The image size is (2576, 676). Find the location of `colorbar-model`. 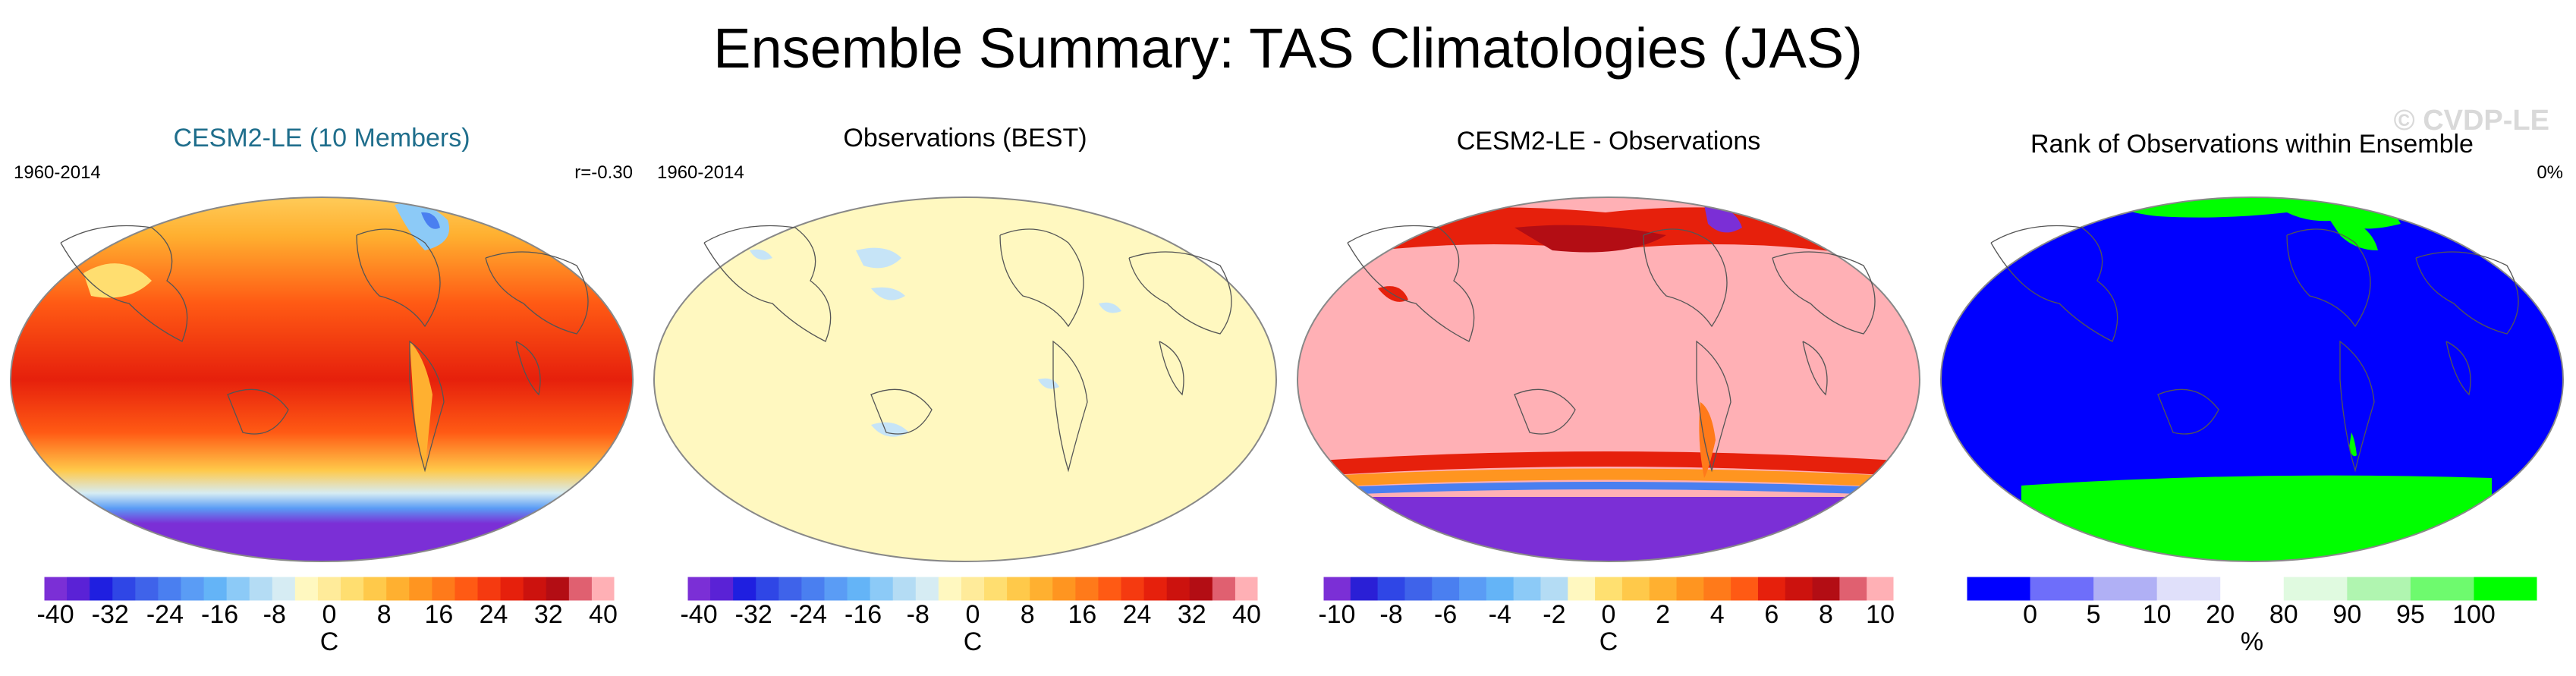

colorbar-model is located at coordinates (329, 589).